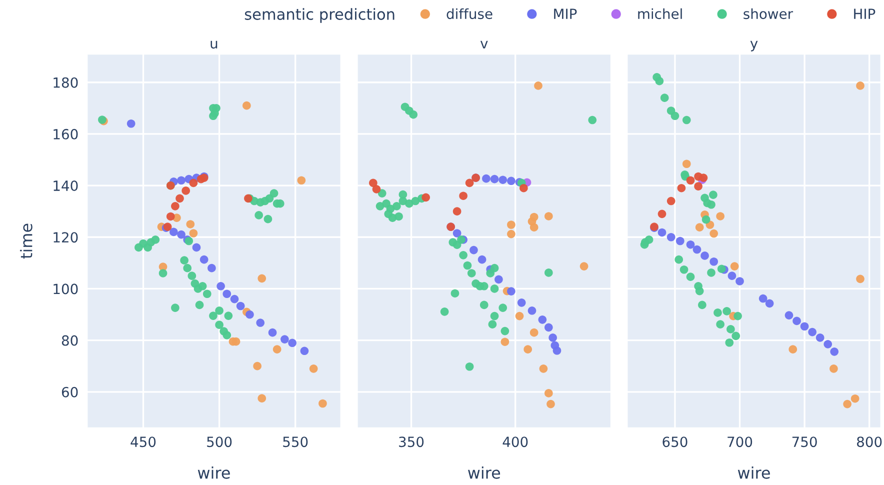 This screenshot has height=485, width=884. I want to click on legend-label: MIP, so click(565, 13).